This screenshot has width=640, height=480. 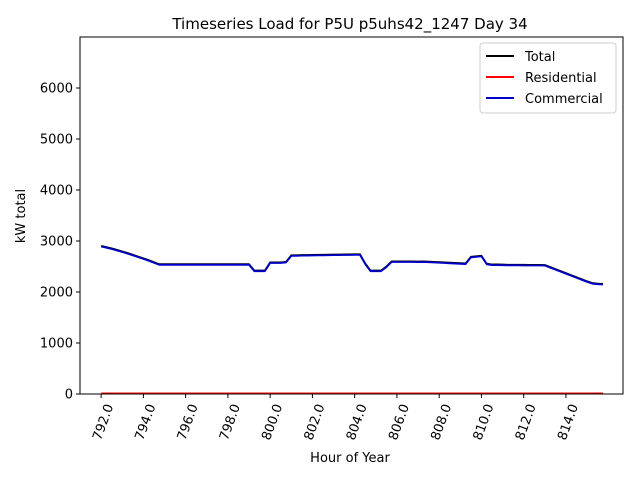 What do you see at coordinates (564, 99) in the screenshot?
I see `legend-label-commercial: Commercial` at bounding box center [564, 99].